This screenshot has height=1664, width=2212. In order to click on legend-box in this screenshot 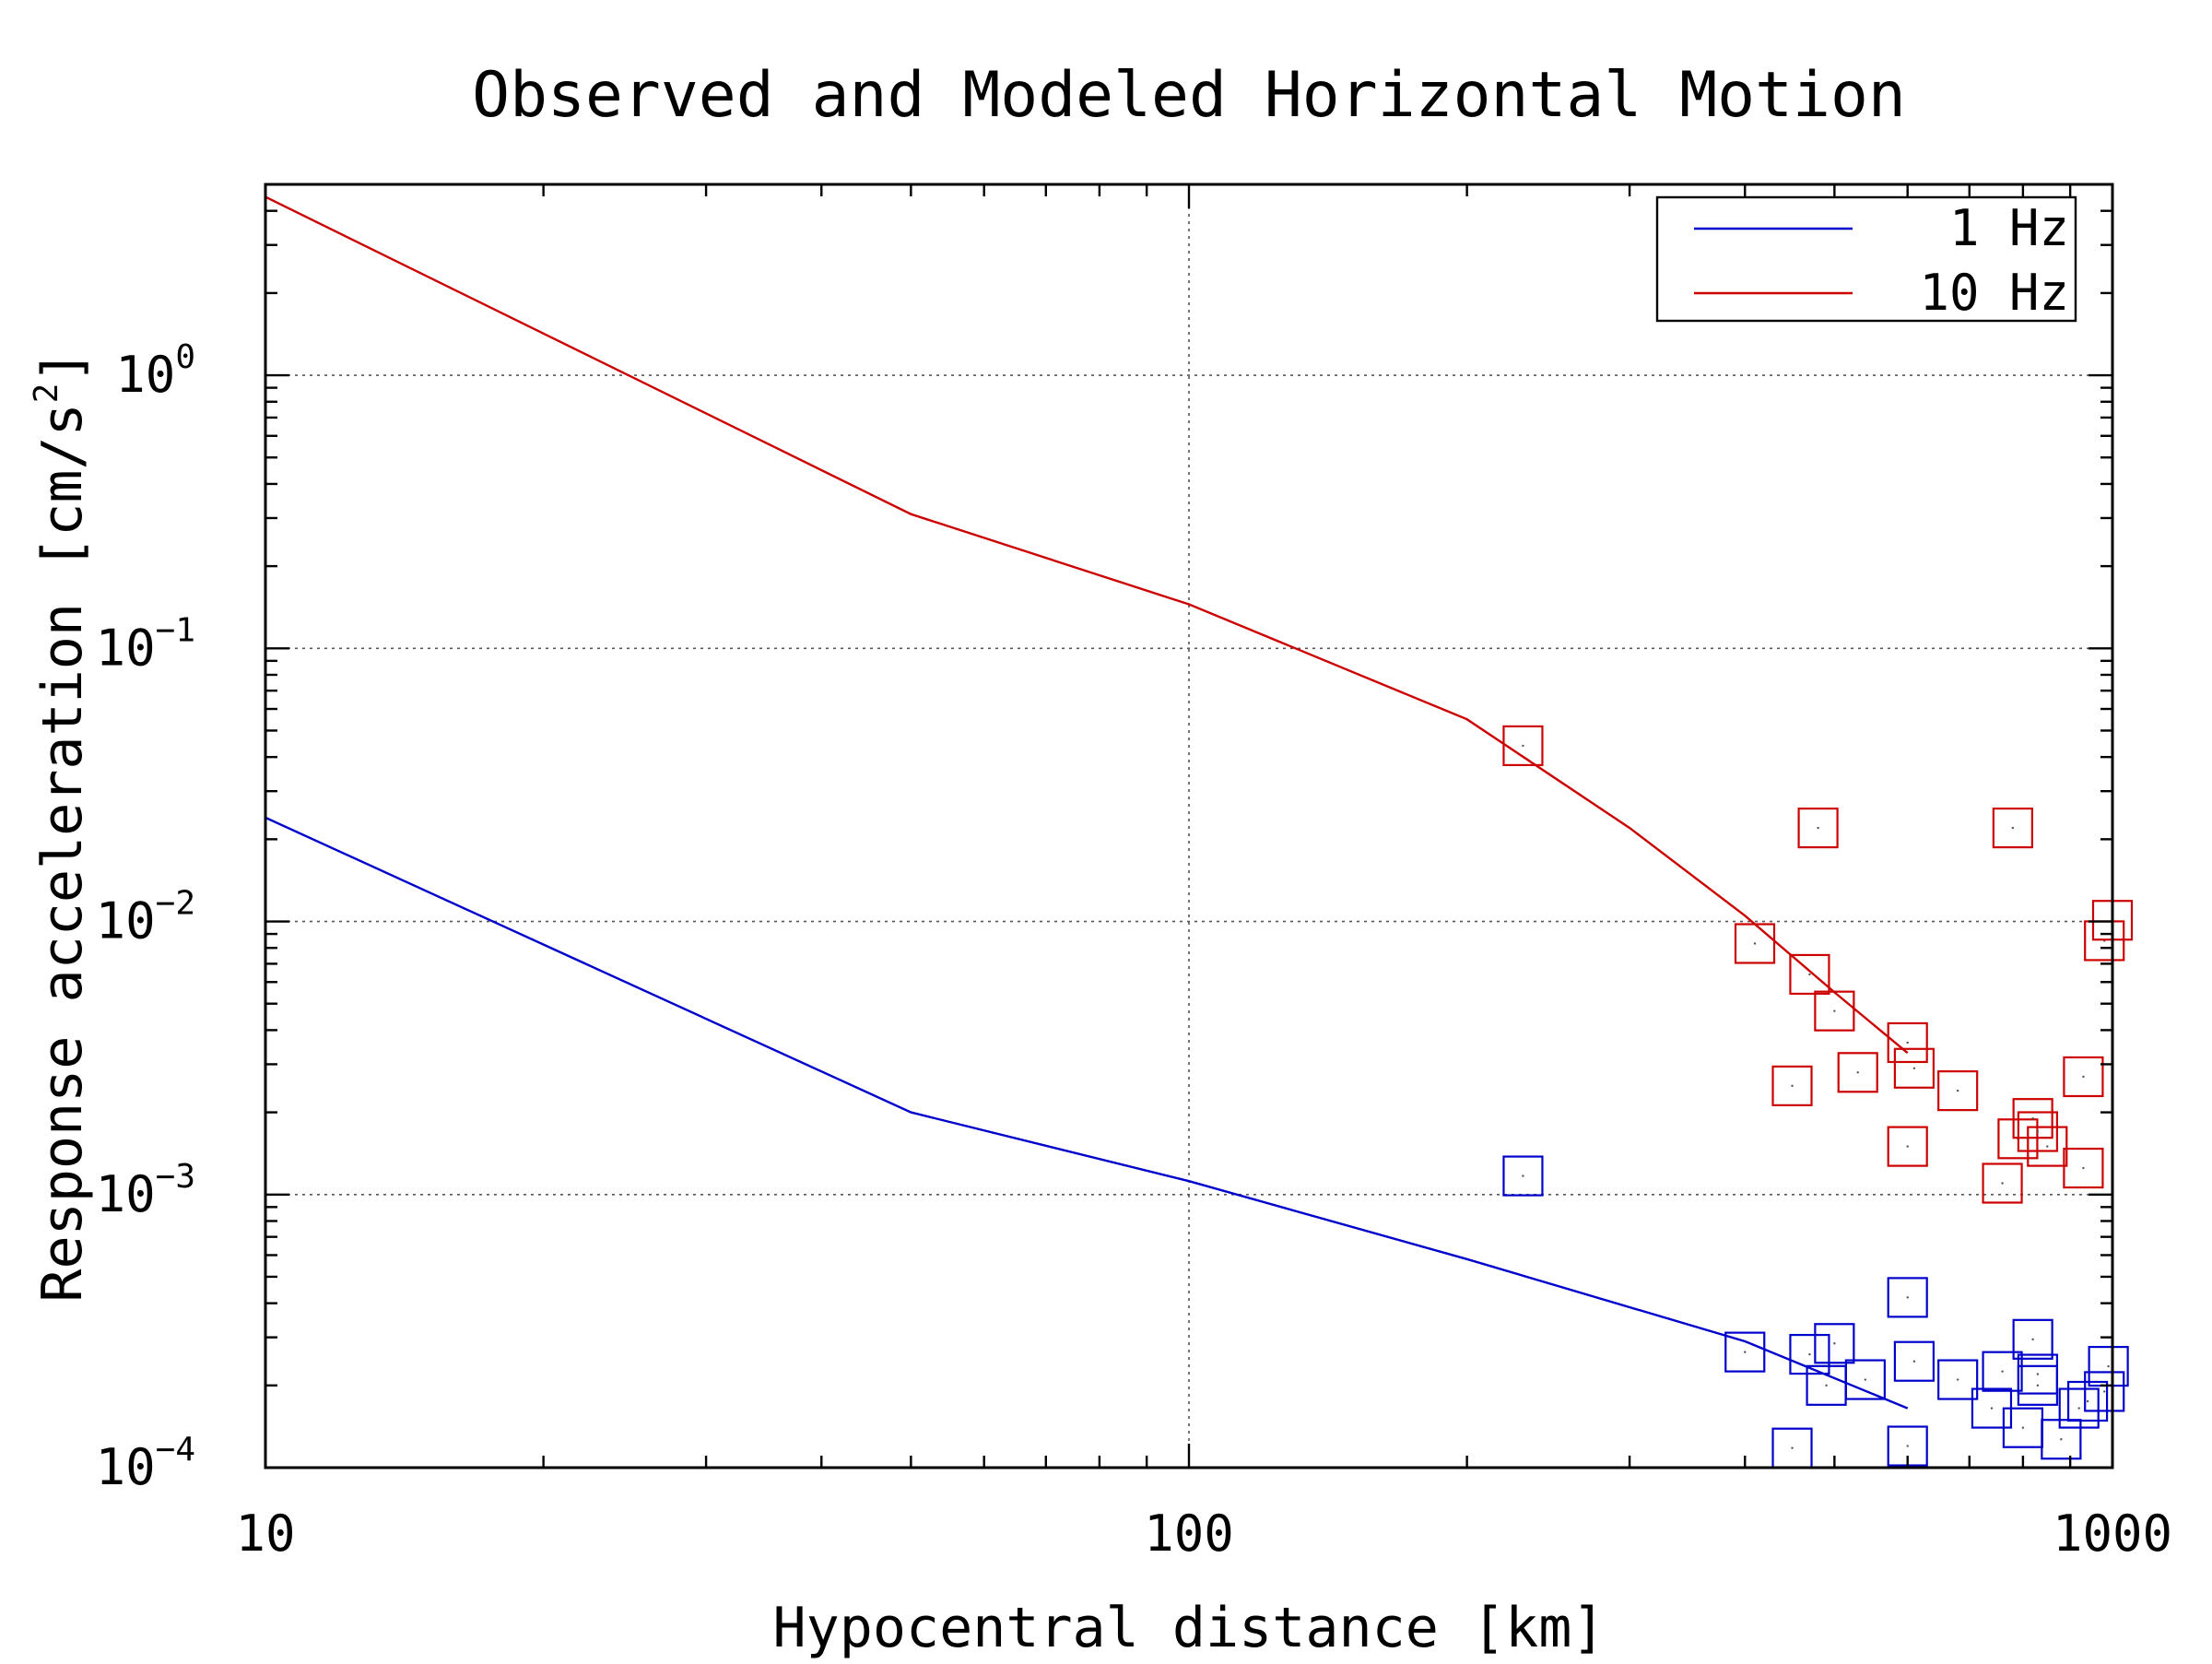, I will do `click(1866, 259)`.